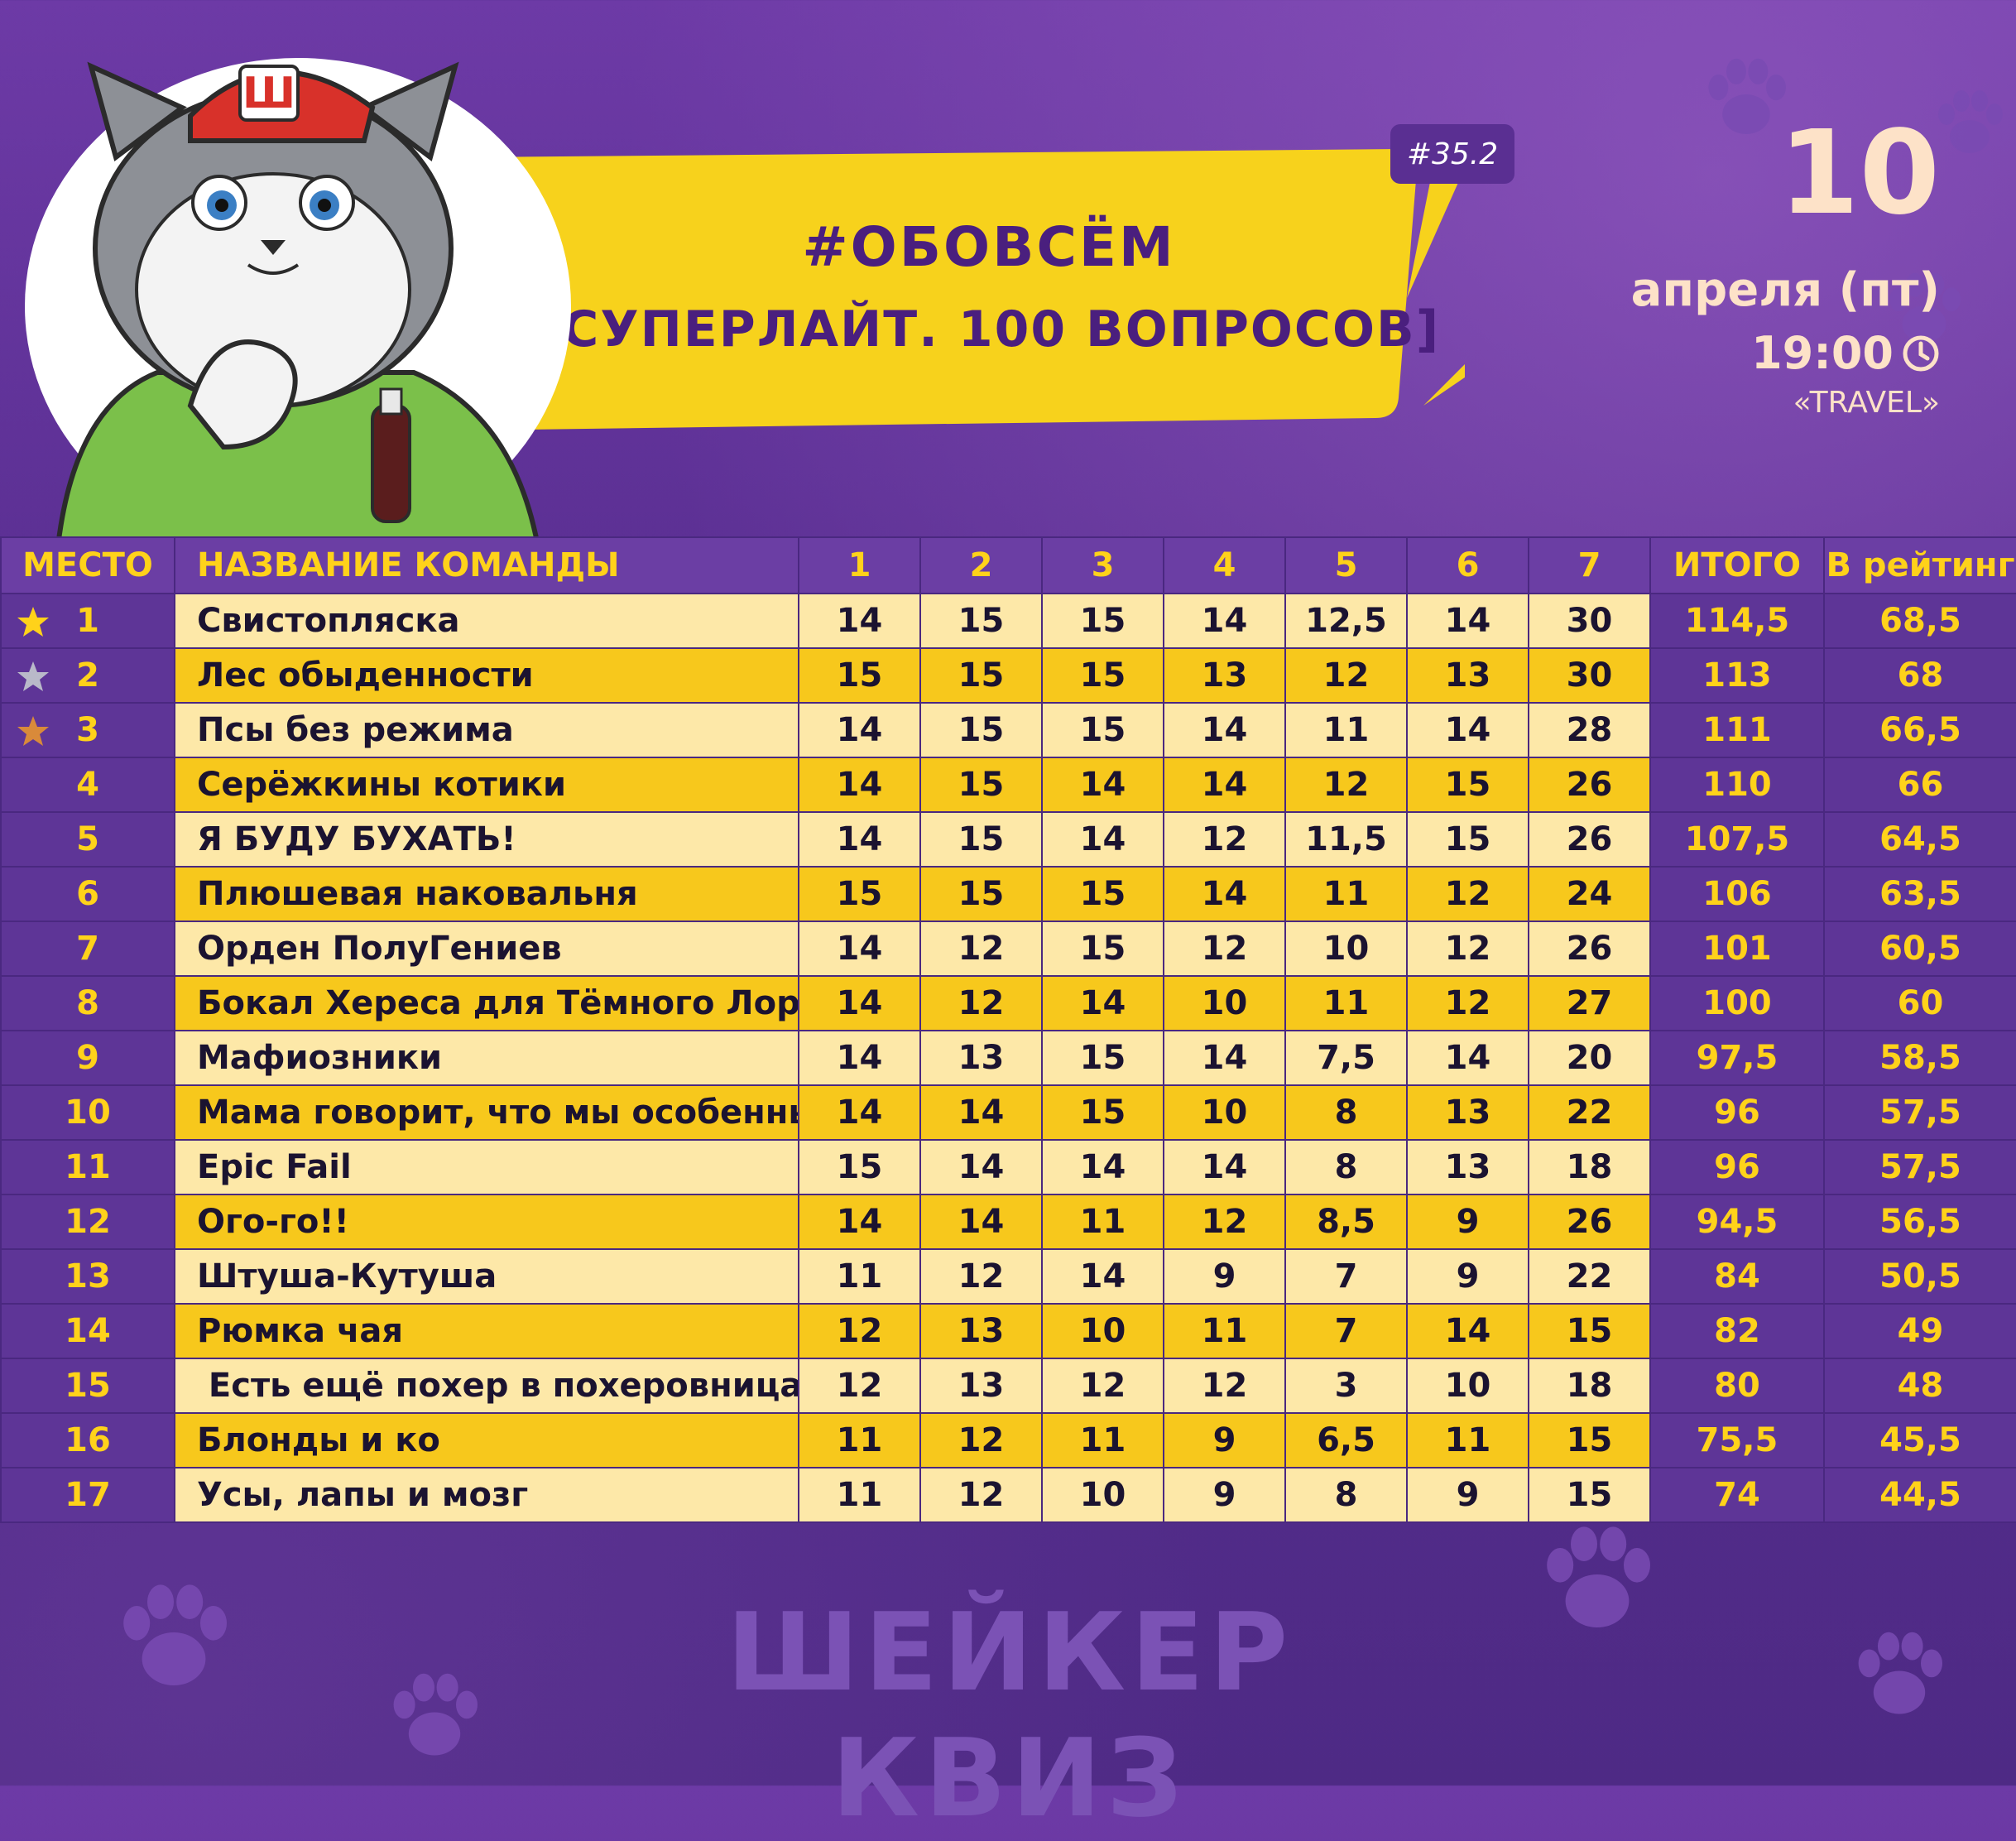 This screenshot has width=2016, height=1841. I want to click on round-4-score: 12, so click(1224, 948).